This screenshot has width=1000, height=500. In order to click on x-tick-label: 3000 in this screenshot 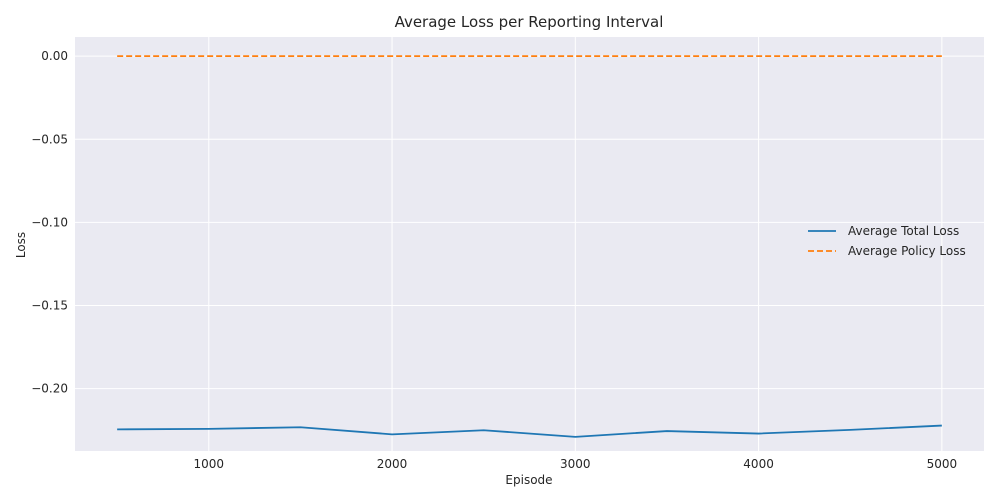, I will do `click(575, 464)`.